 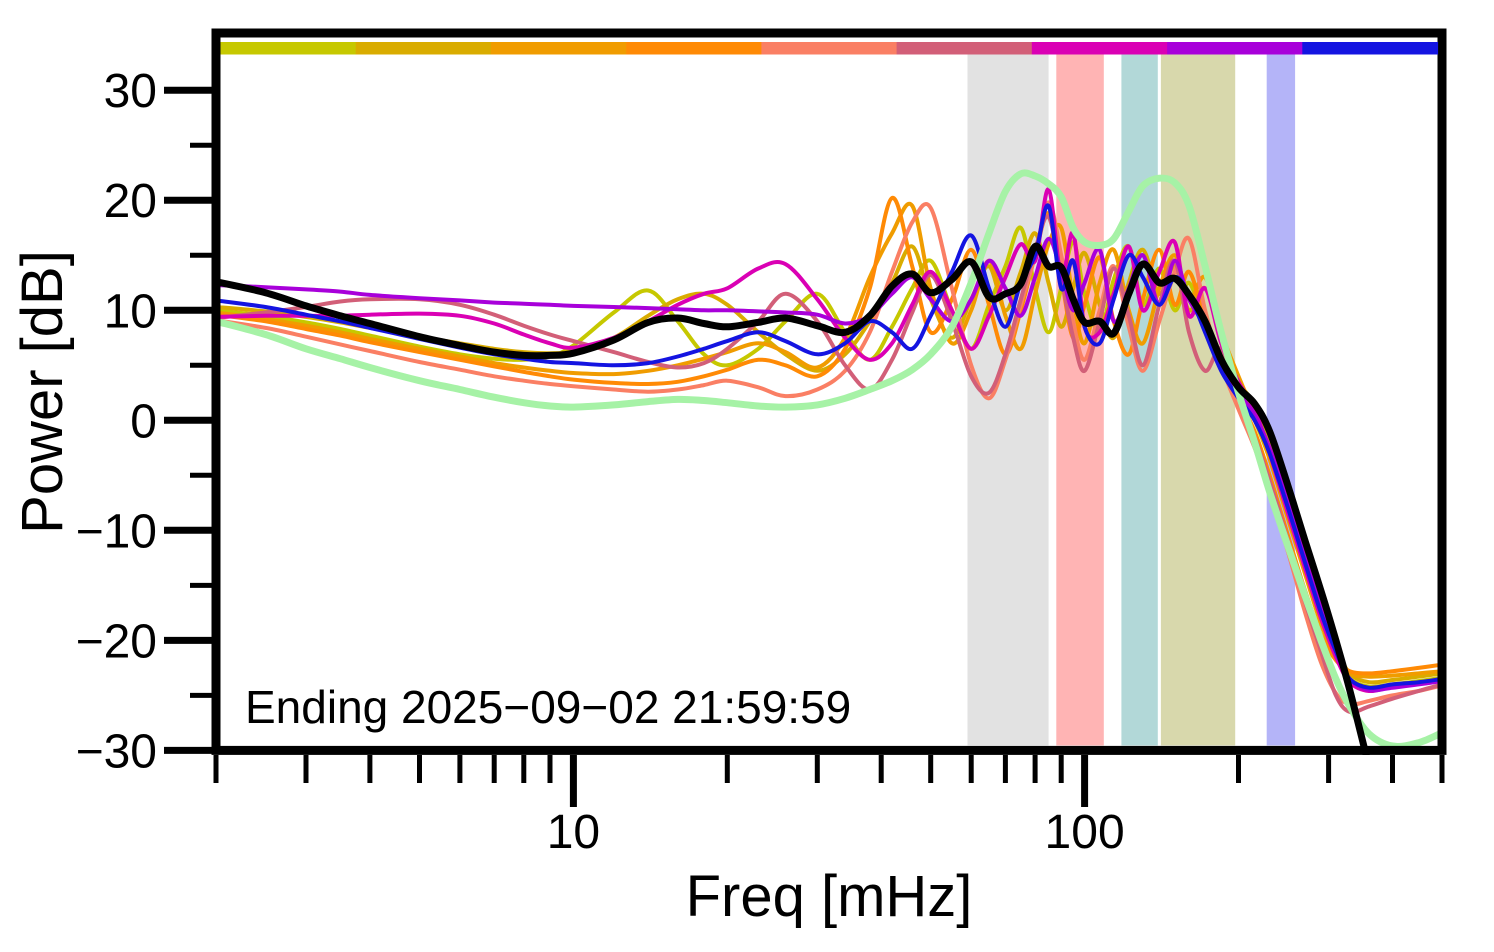 I want to click on y-tick-label: 30, so click(x=130, y=91).